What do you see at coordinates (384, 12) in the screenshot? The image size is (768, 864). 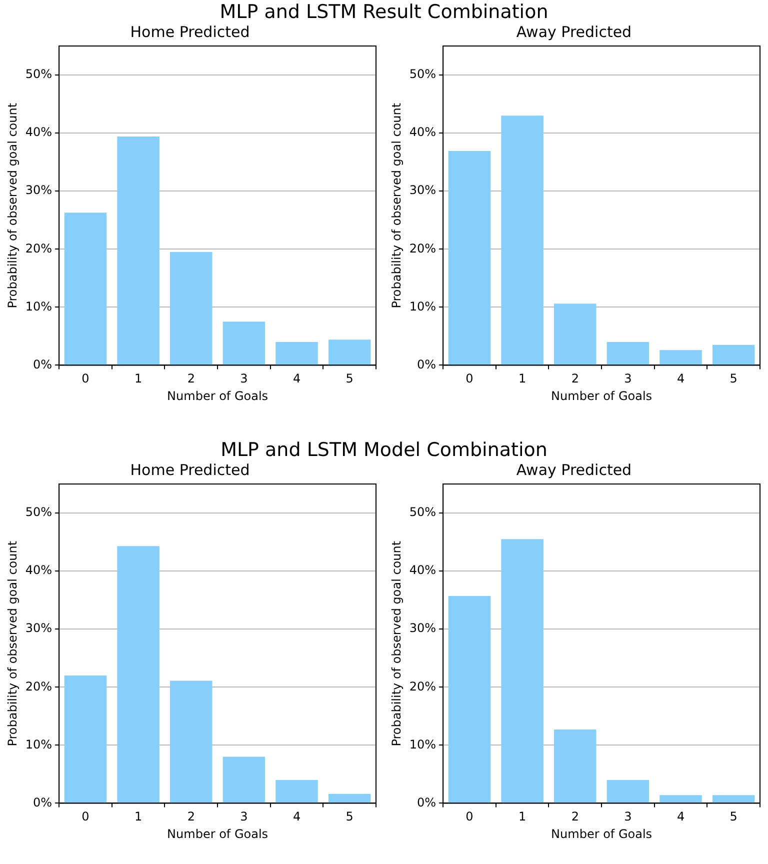 I see `text: MLP and LSTM Result Combination` at bounding box center [384, 12].